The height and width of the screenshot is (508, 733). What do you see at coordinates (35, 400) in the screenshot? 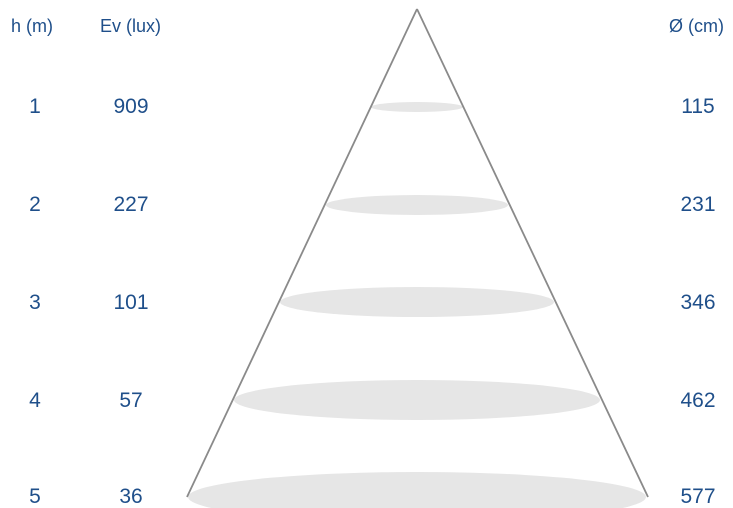
I see `height-value: 4` at bounding box center [35, 400].